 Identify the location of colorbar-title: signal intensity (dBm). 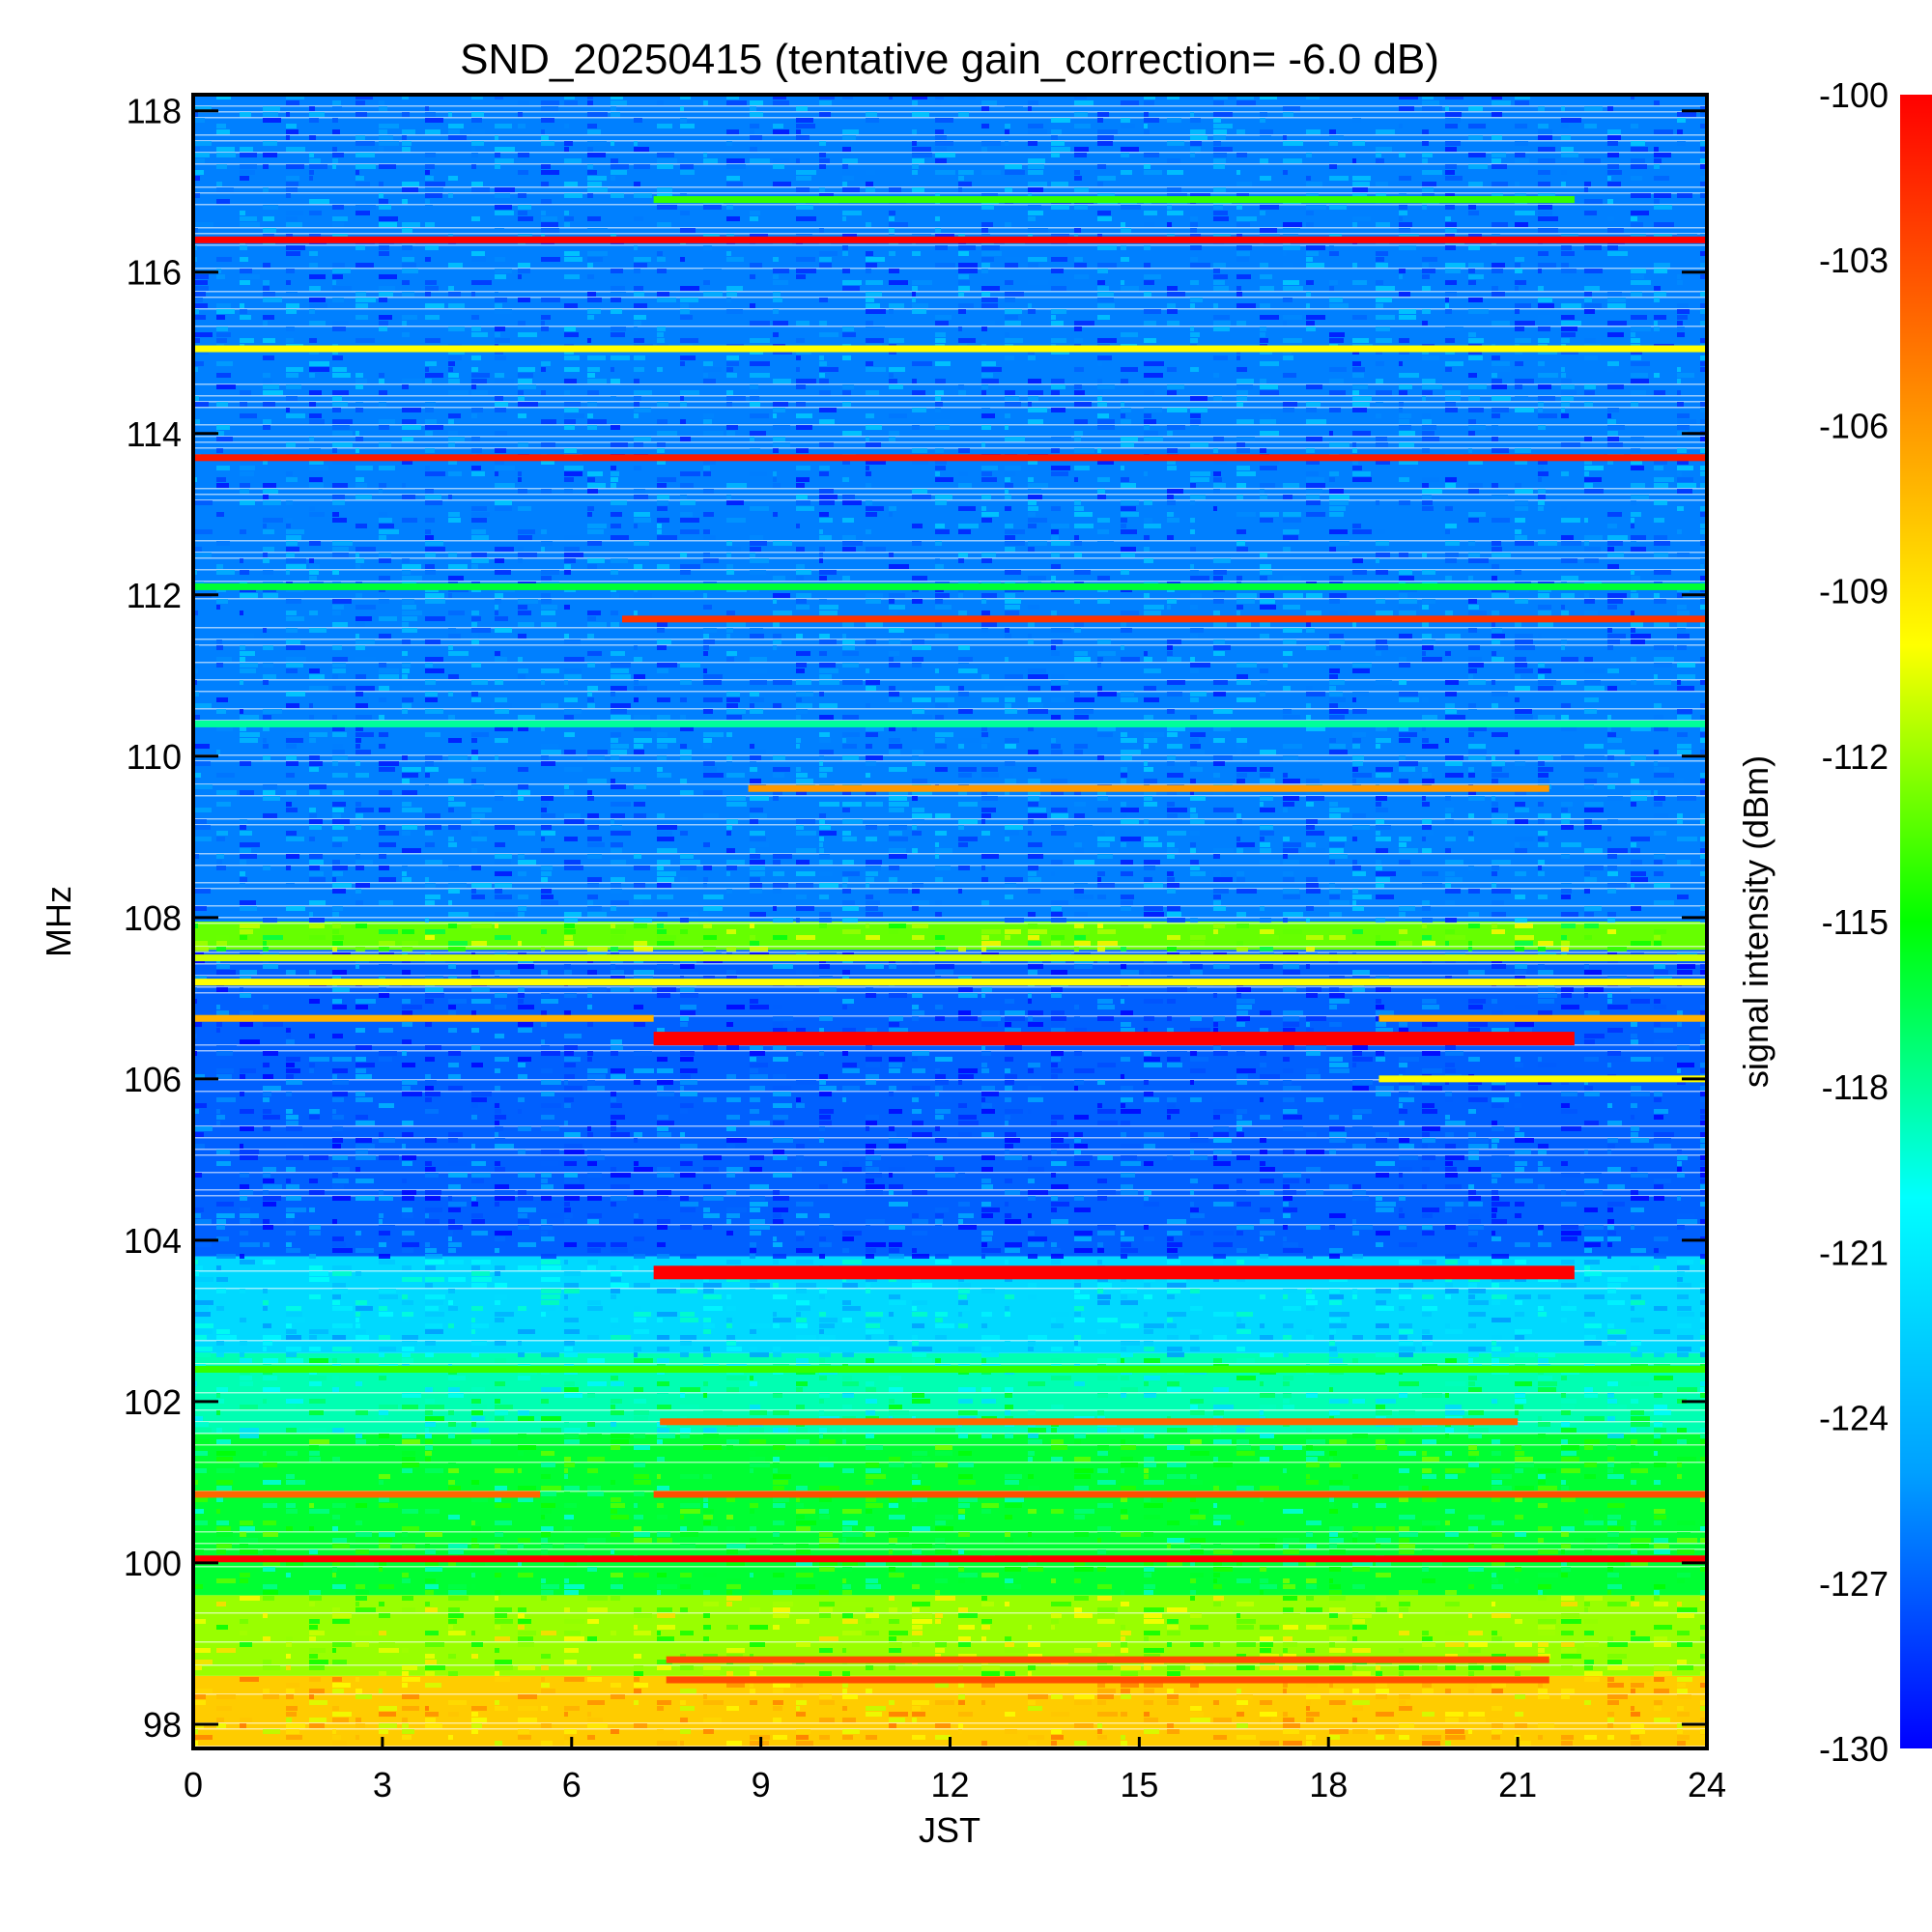
(1756, 921).